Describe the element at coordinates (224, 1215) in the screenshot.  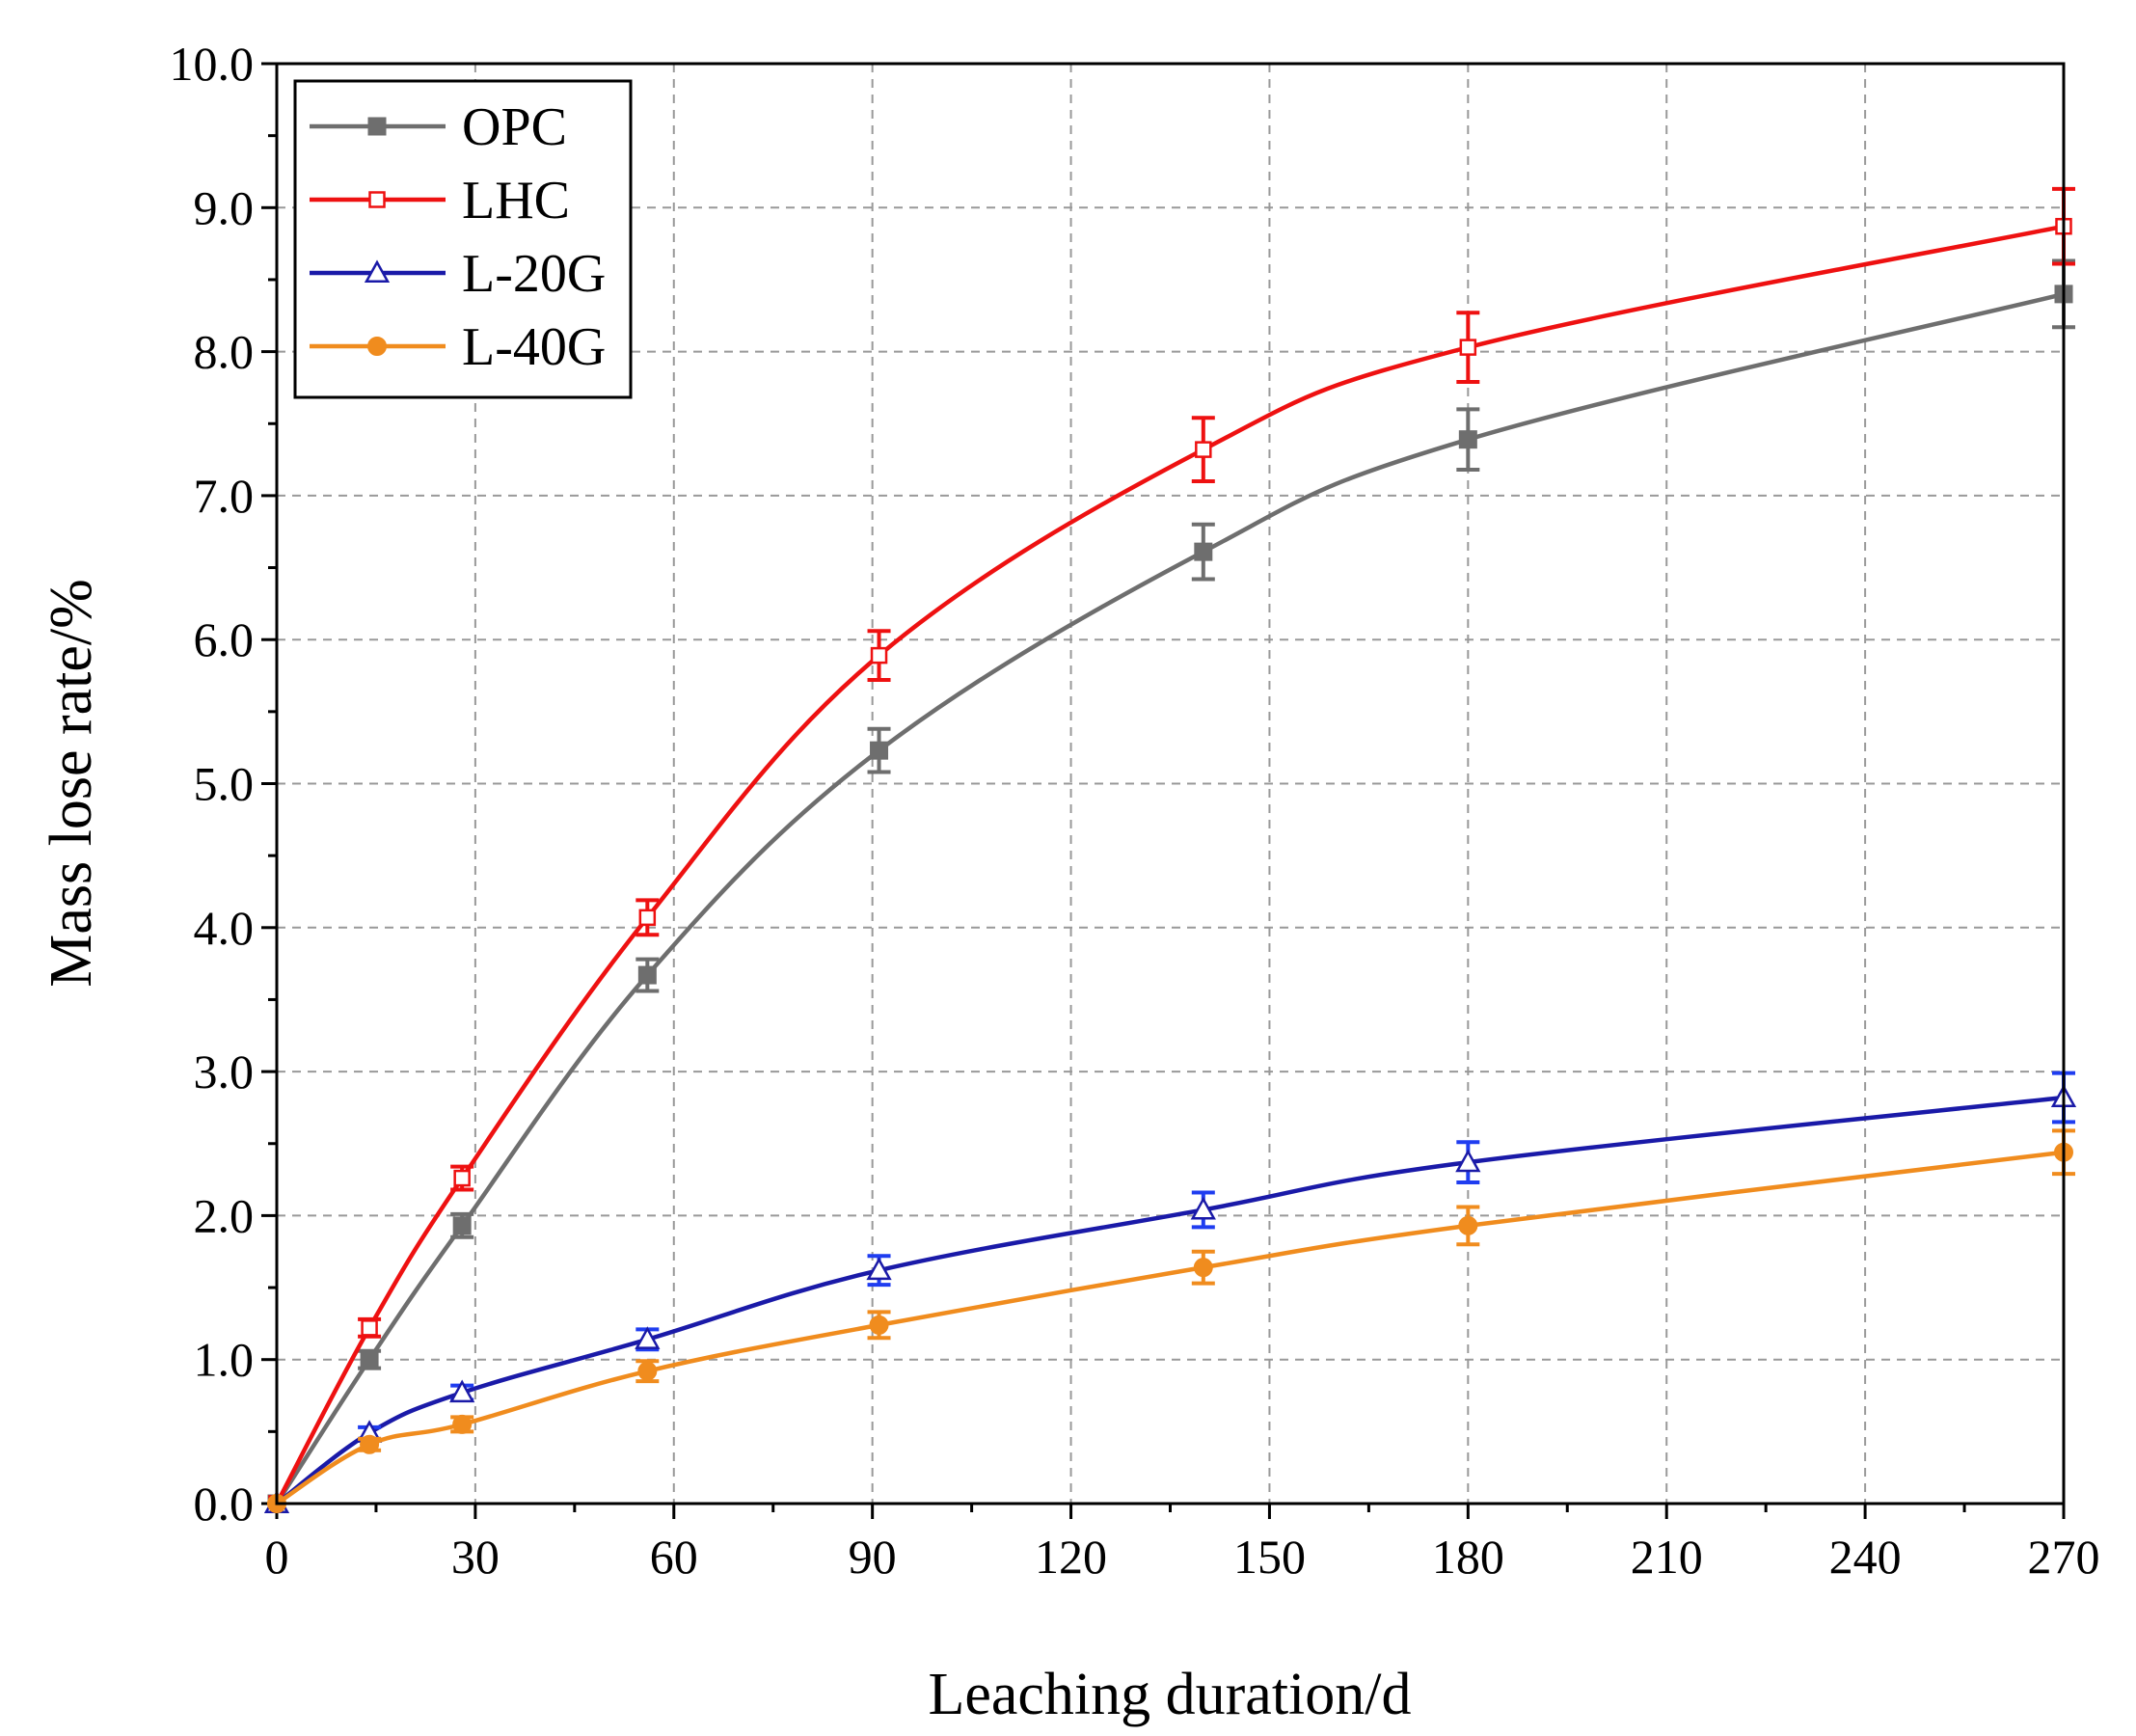
I see `y-tick-label: 2.0` at that location.